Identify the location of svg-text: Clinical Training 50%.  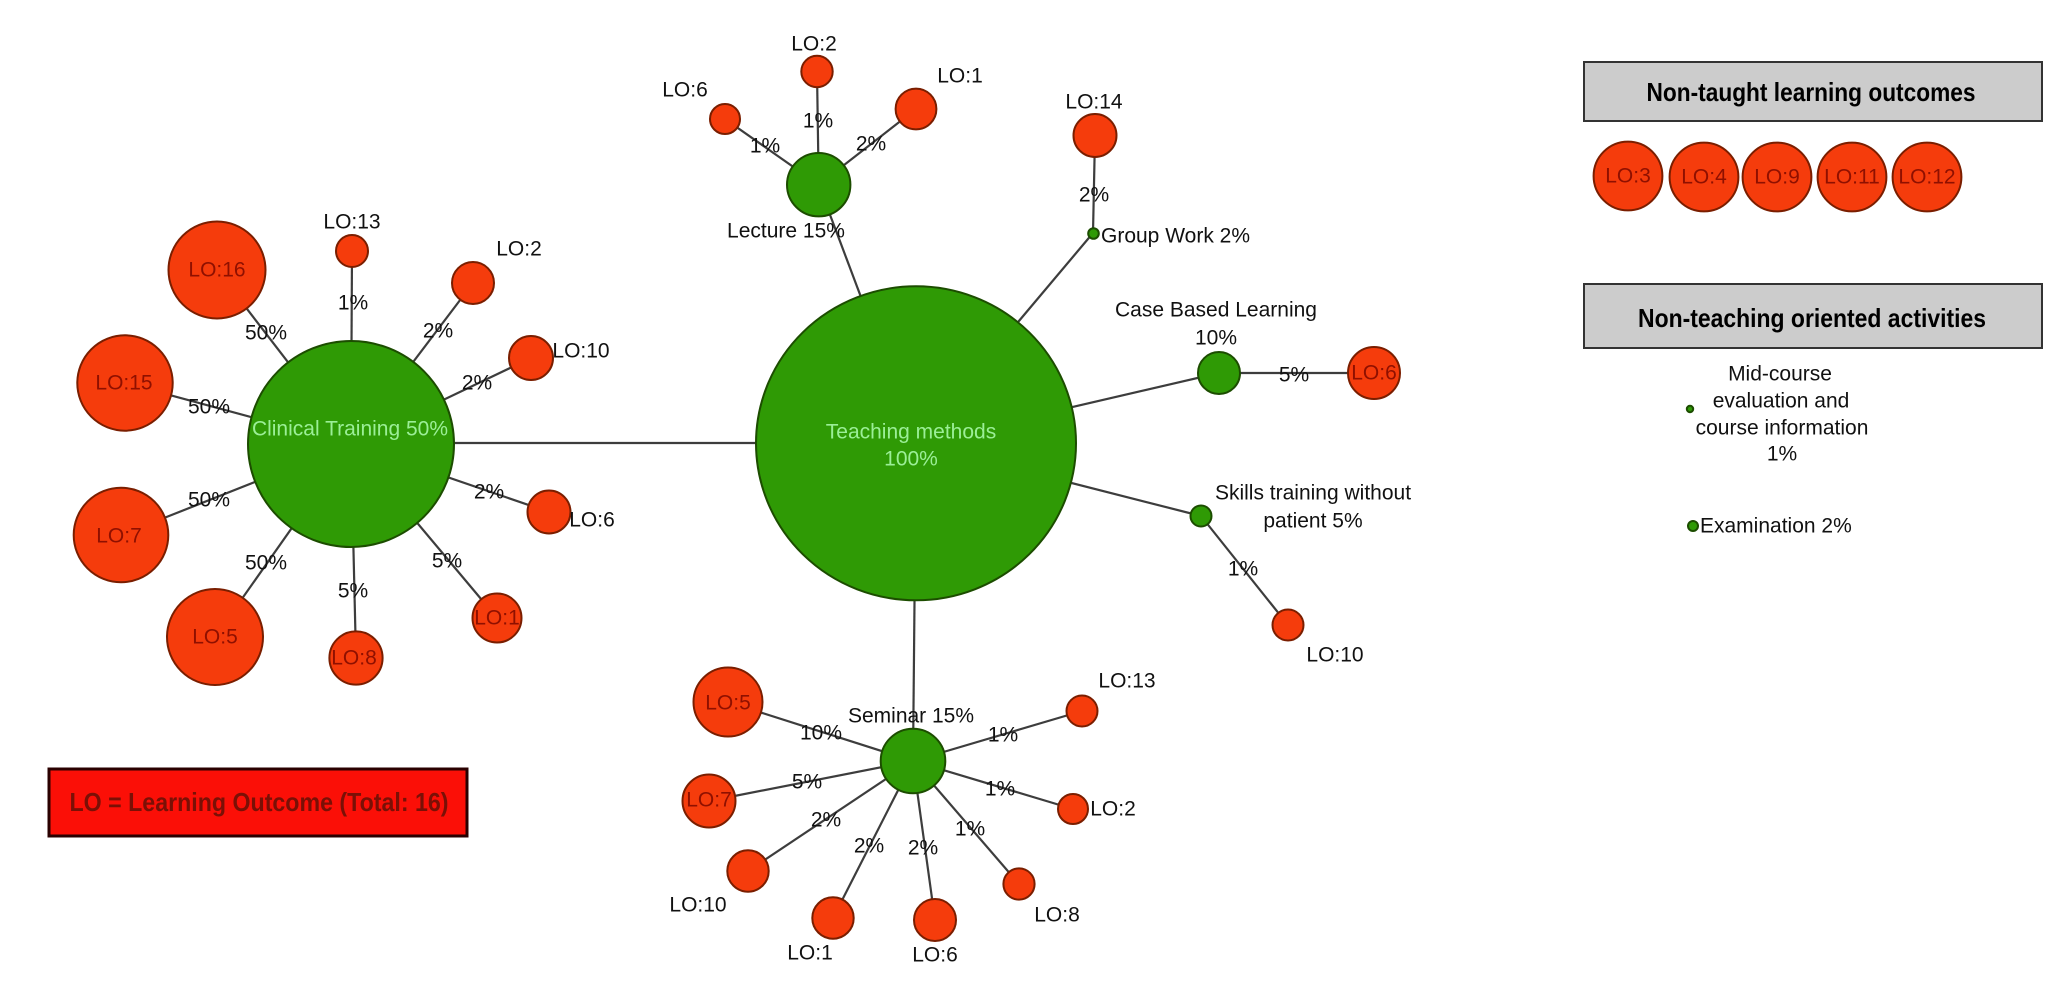
(350, 429).